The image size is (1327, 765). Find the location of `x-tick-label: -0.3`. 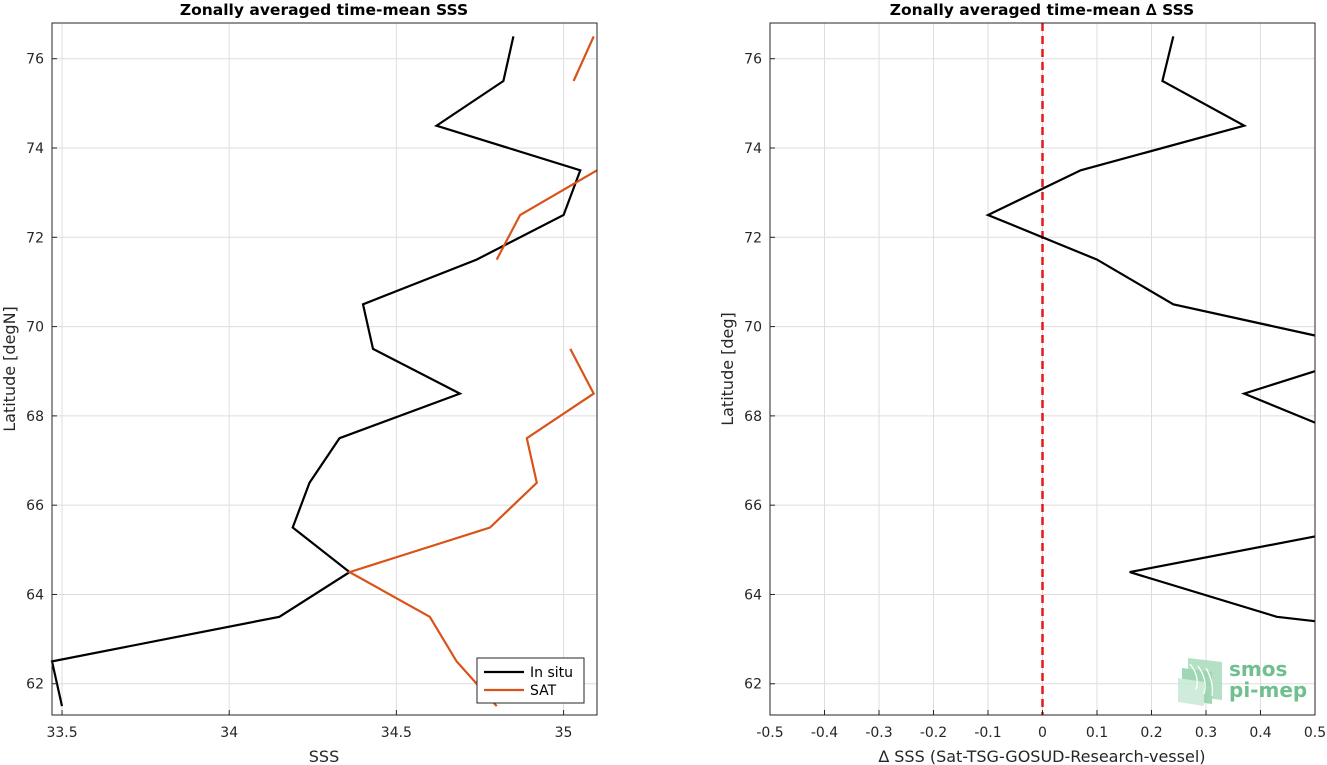

x-tick-label: -0.3 is located at coordinates (878, 733).